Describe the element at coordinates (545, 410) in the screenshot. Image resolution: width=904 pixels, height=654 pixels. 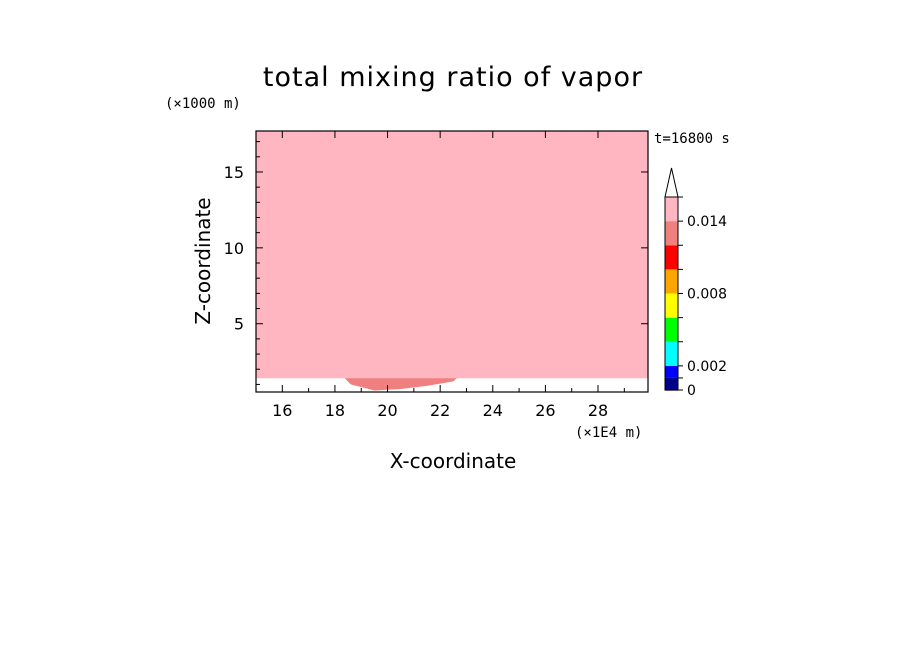
I see `x-tick-label: 26` at that location.